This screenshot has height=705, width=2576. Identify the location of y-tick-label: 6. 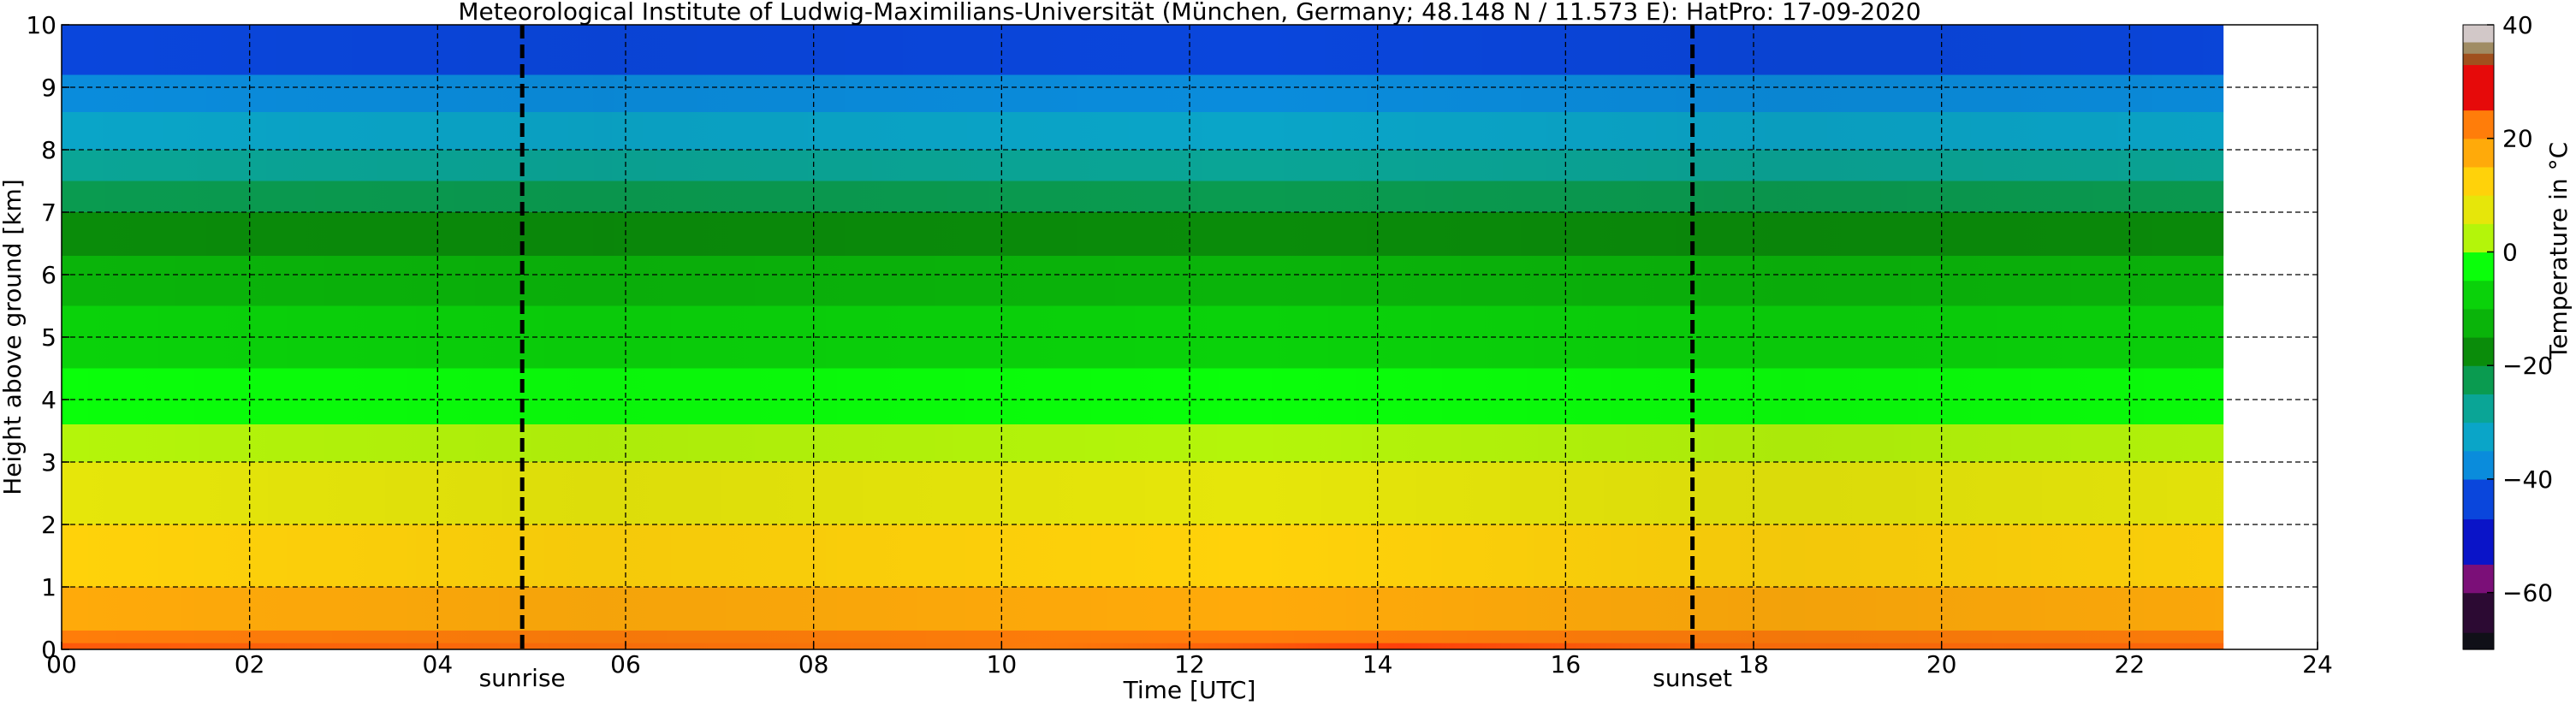
(48, 275).